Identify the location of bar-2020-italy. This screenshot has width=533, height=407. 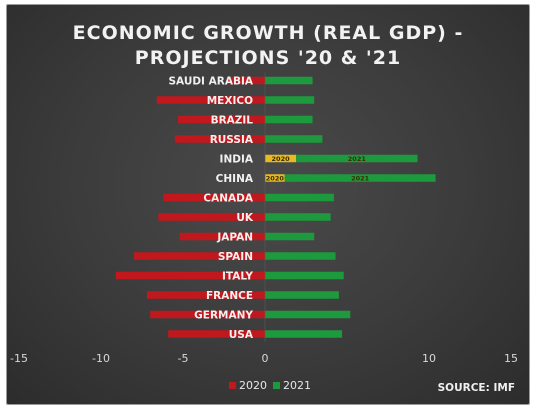
(190, 275).